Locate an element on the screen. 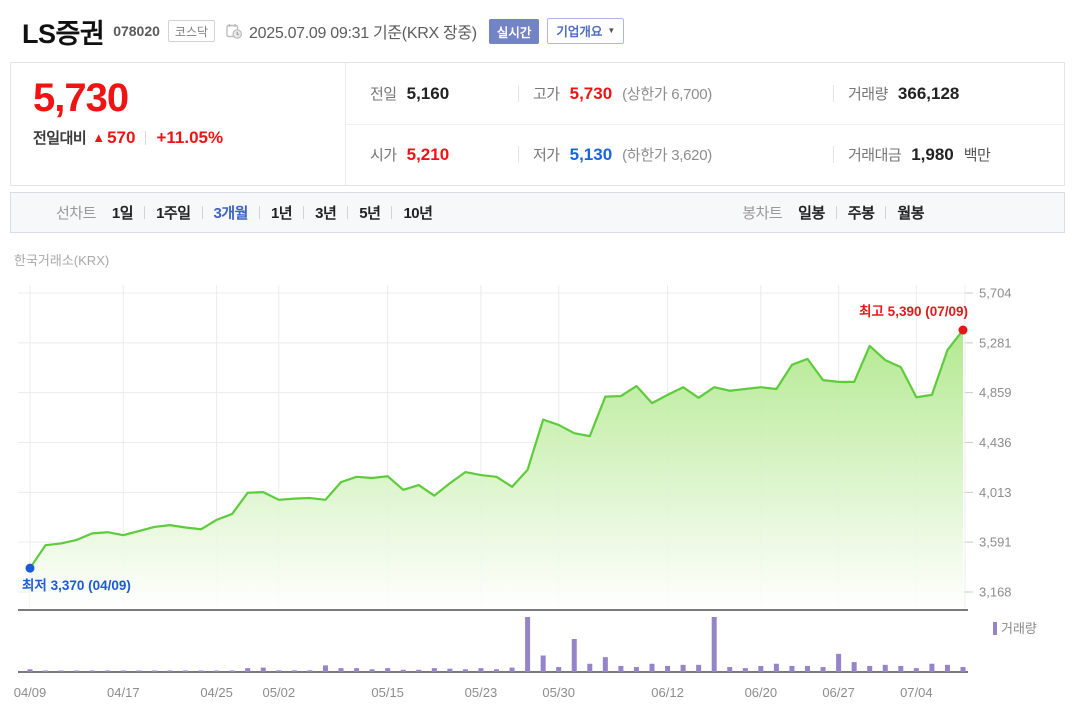 The height and width of the screenshot is (727, 1075). value-traded-value: 1,980 is located at coordinates (932, 155).